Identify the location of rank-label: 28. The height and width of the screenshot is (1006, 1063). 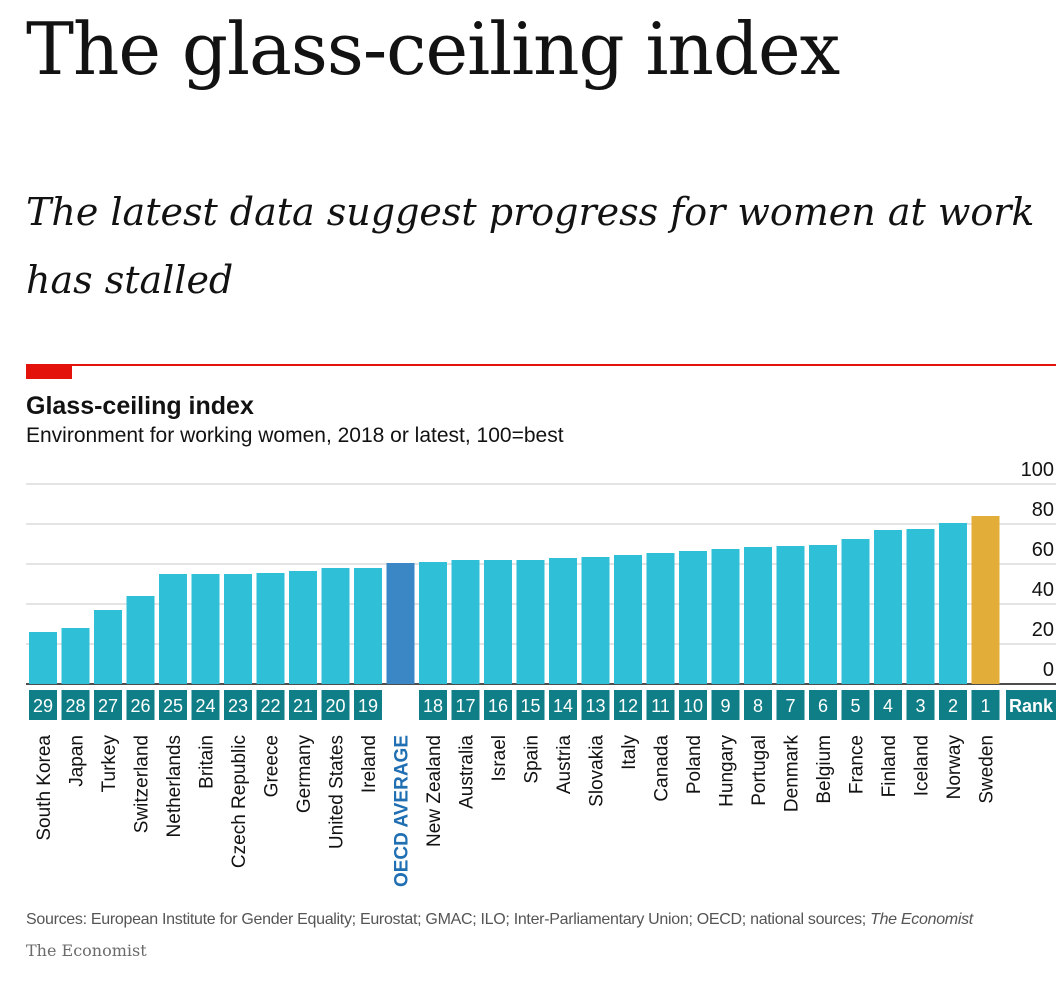
(75, 706).